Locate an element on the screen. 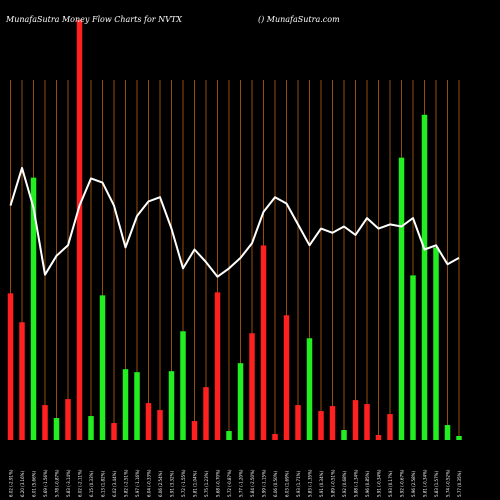 The width and height of the screenshot is (500, 500). x-tick-label: 6.01 (5.66%) is located at coordinates (34, 484).